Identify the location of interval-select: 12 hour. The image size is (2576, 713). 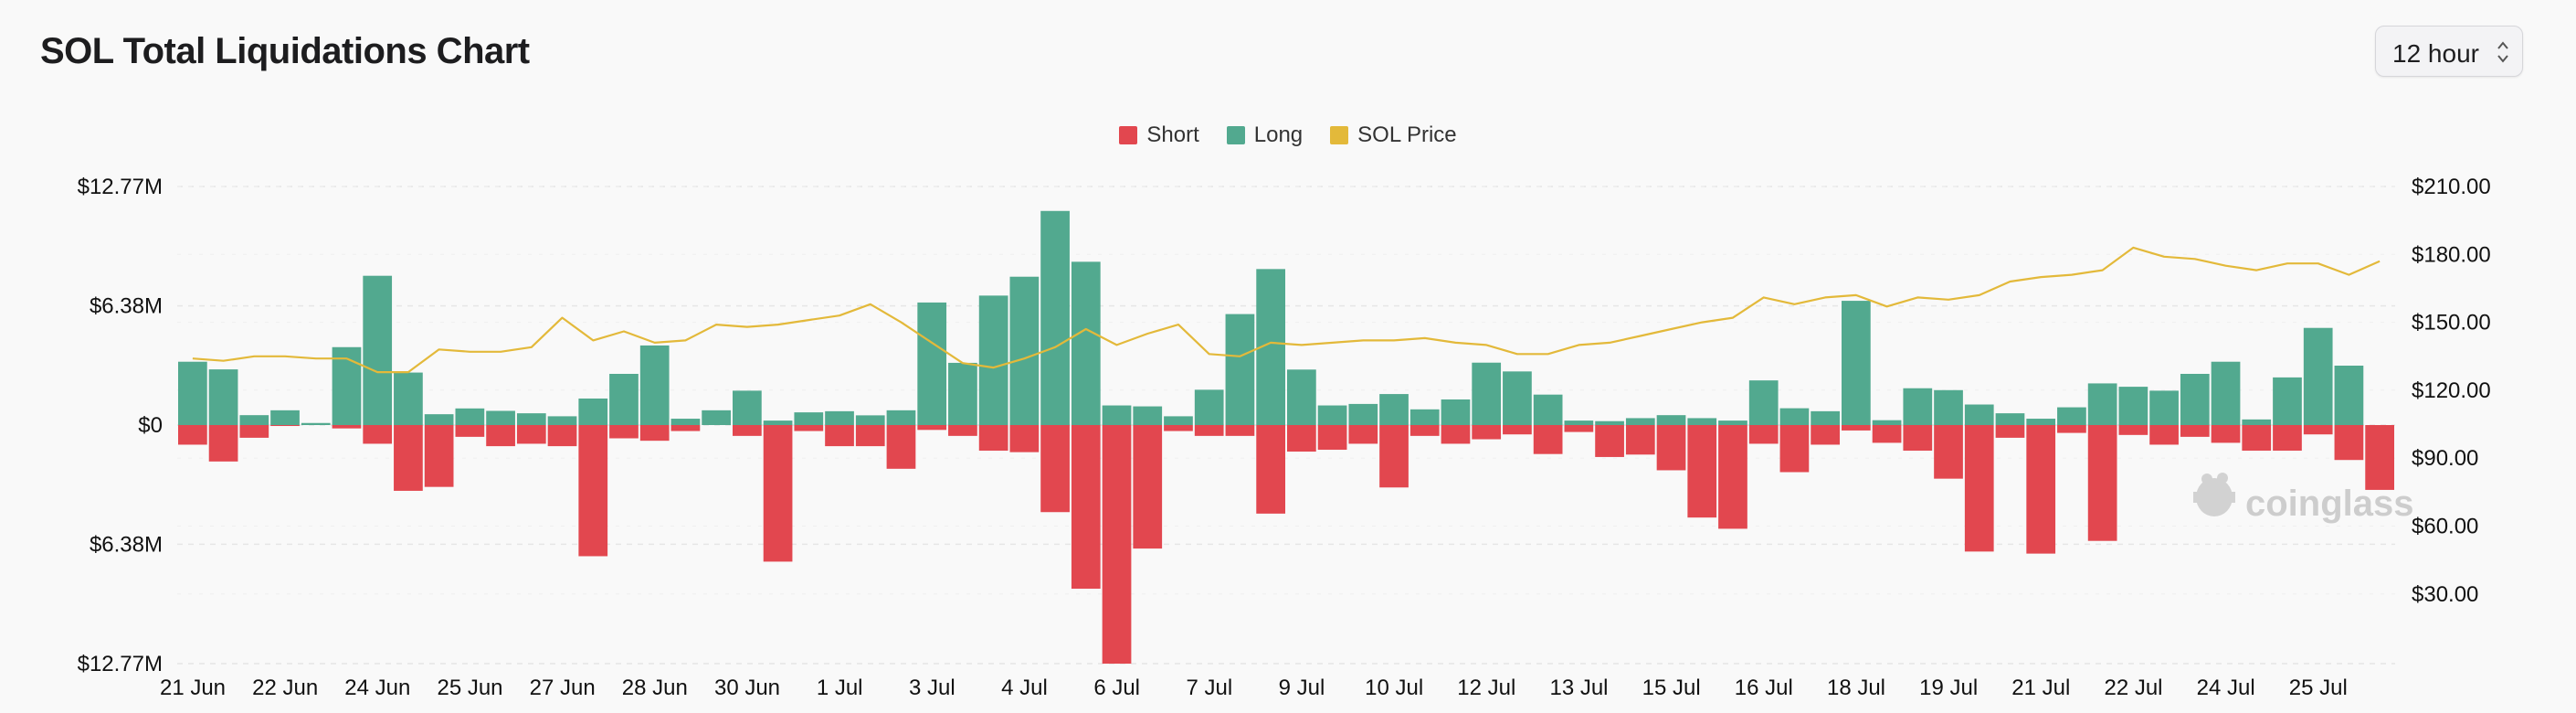
(2449, 51).